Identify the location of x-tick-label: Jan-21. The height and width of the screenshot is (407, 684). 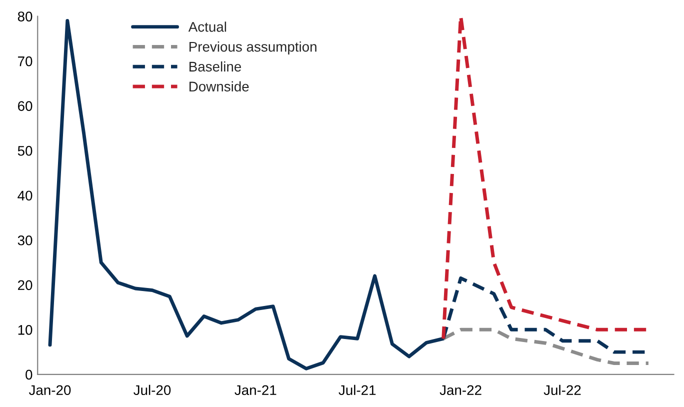
(255, 390).